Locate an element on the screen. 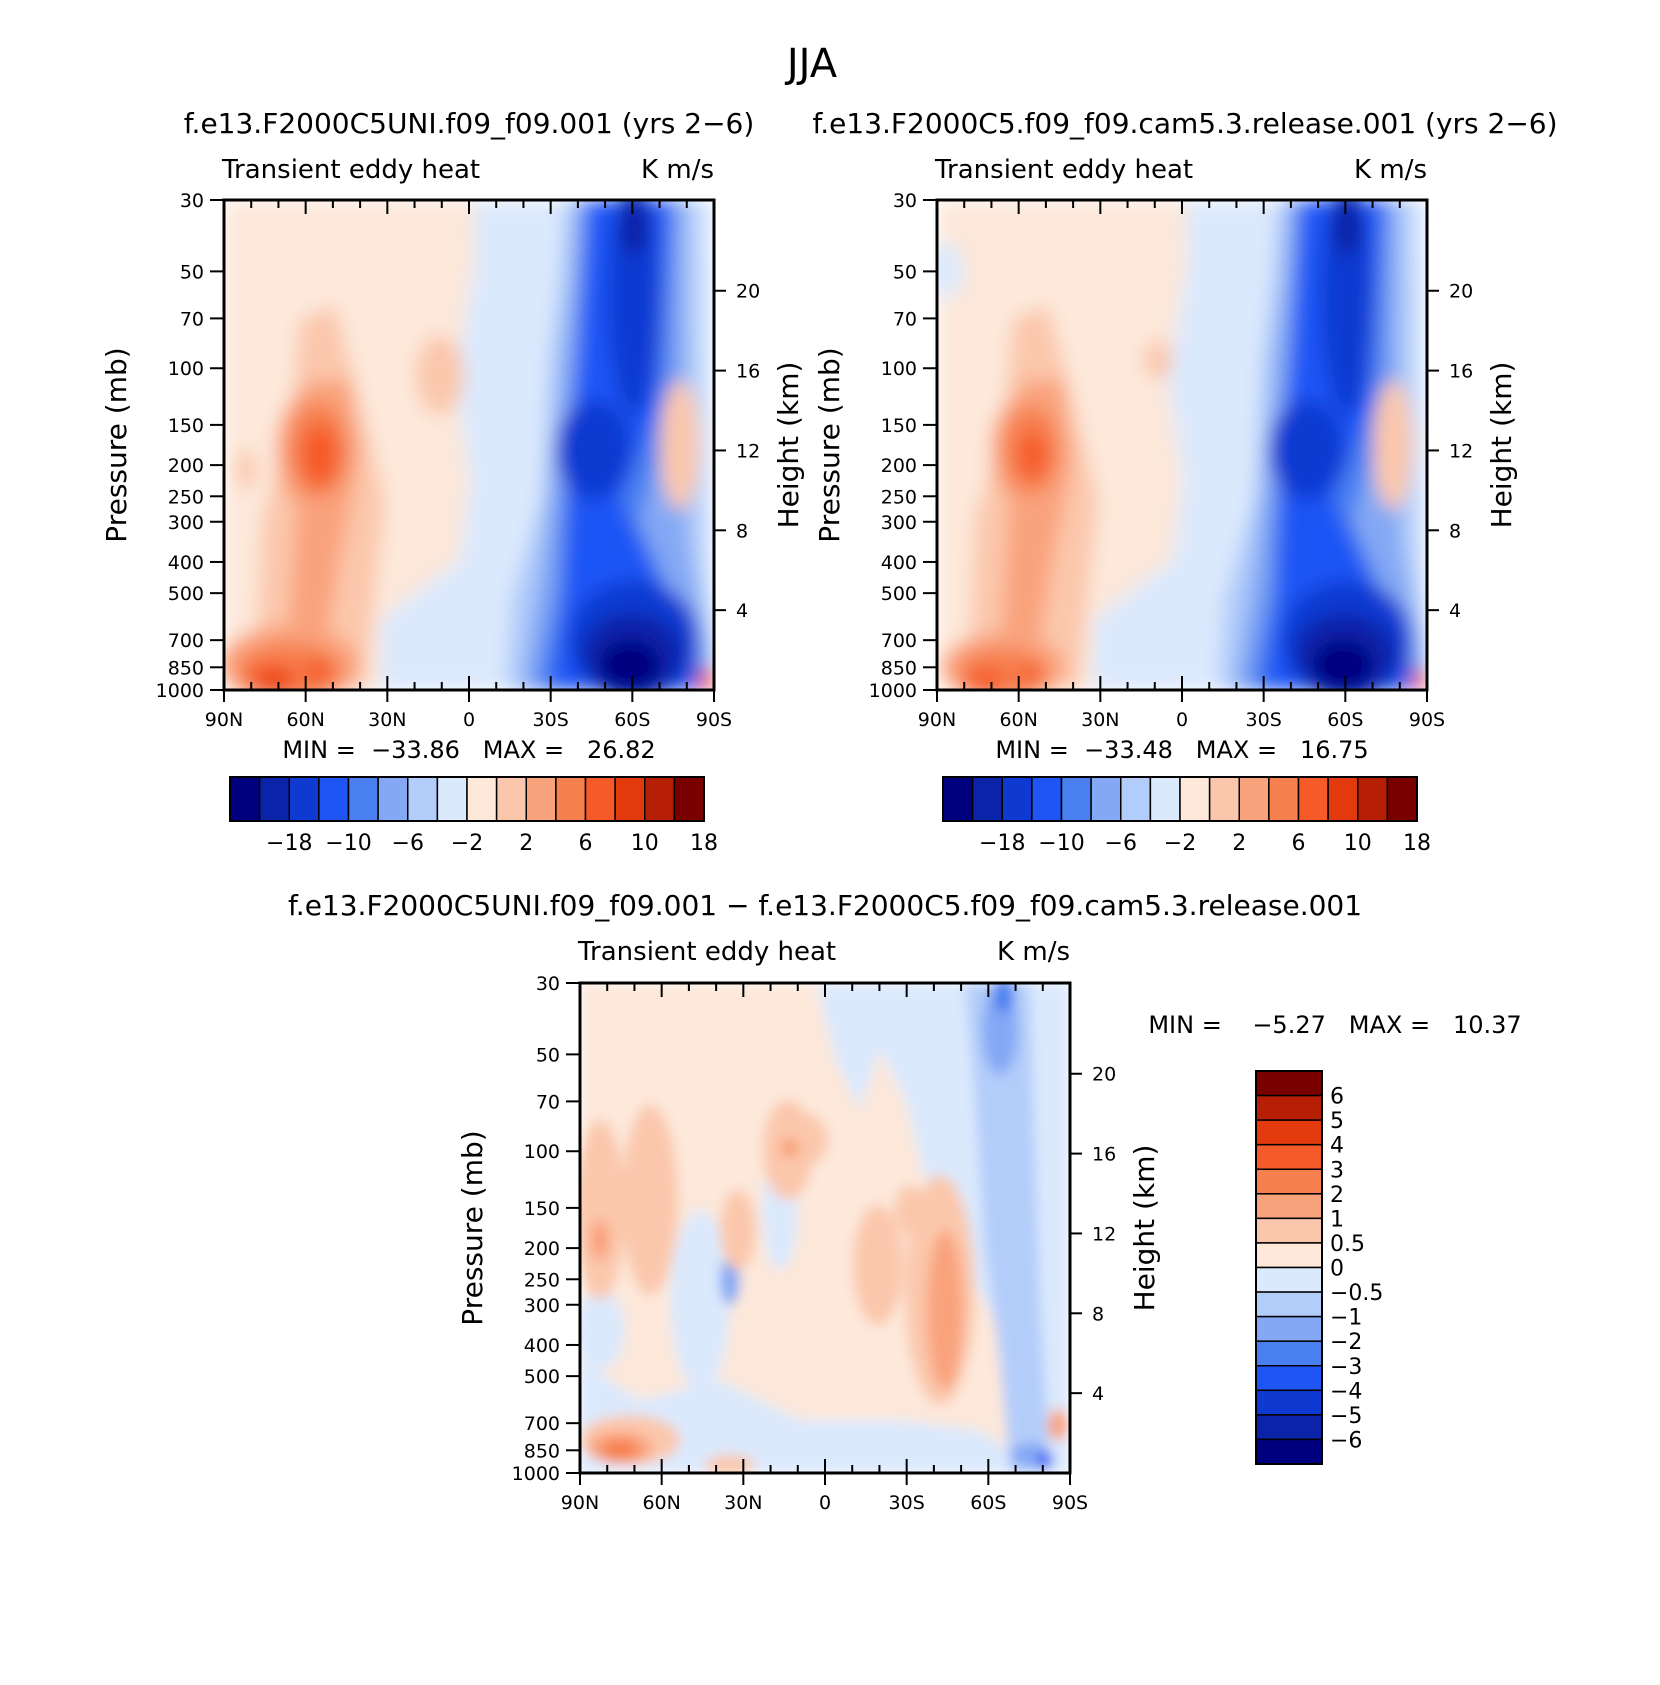 Image resolution: width=1660 pixels, height=1685 pixels. colorbar-label: 1 is located at coordinates (1337, 1219).